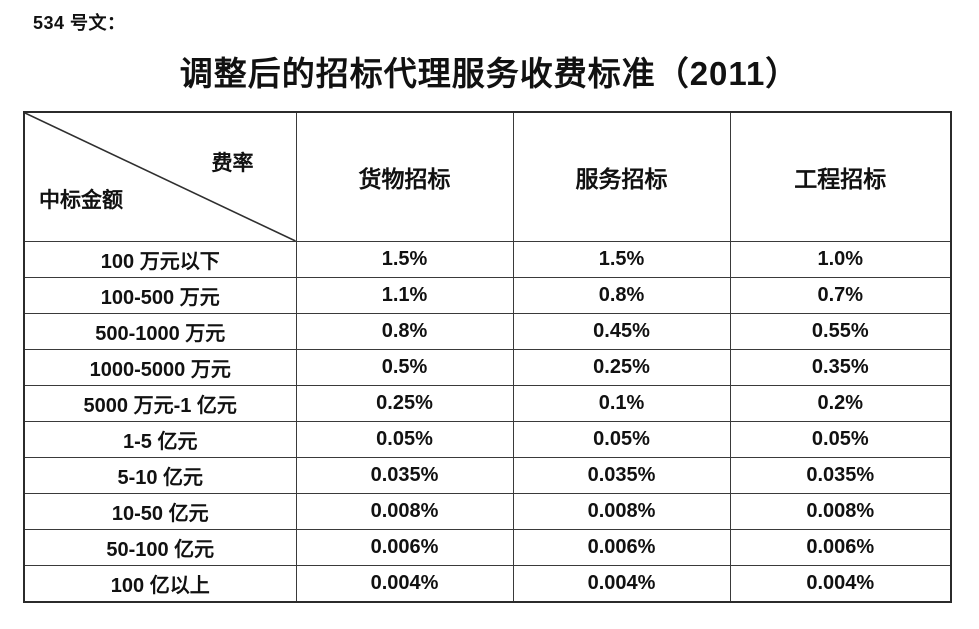 This screenshot has width=979, height=629. I want to click on rate-cell: 1.0%, so click(840, 259).